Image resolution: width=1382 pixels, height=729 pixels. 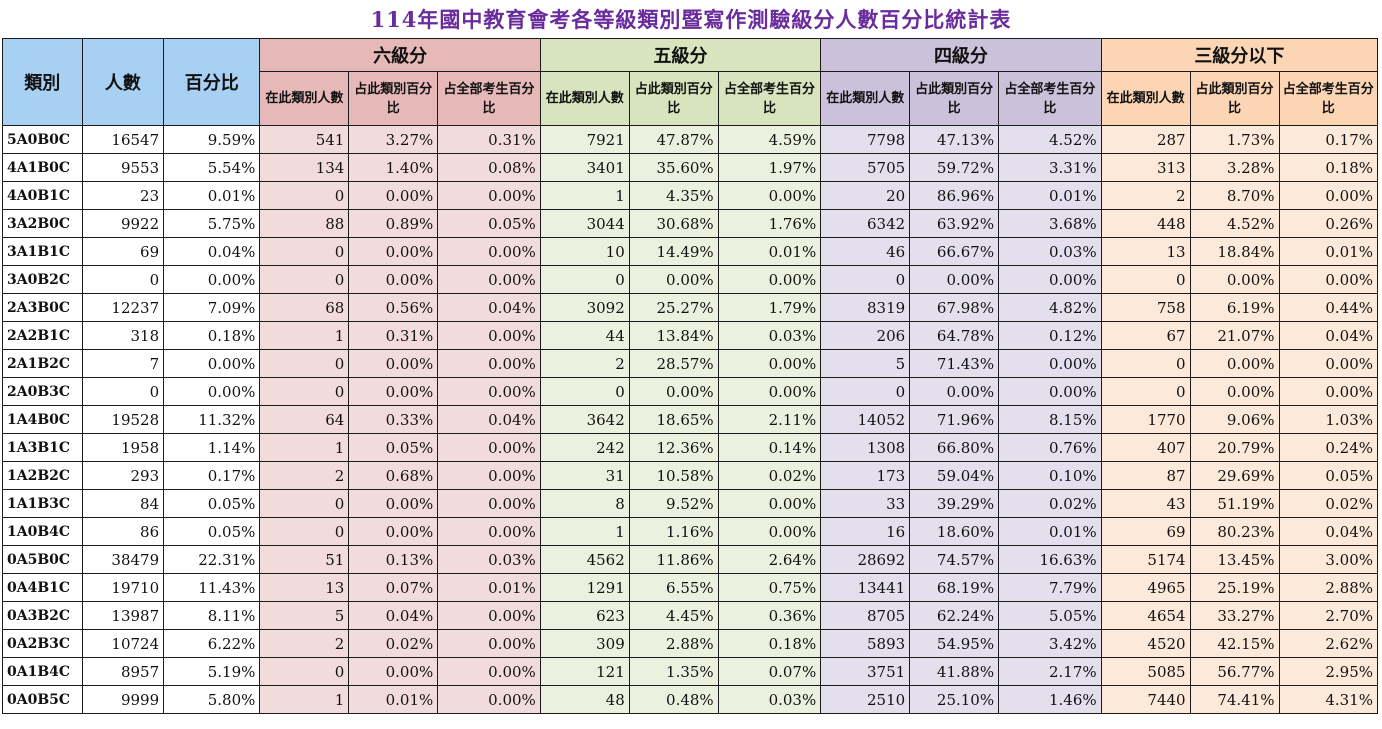 I want to click on grade3-count: 67, so click(x=1145, y=335).